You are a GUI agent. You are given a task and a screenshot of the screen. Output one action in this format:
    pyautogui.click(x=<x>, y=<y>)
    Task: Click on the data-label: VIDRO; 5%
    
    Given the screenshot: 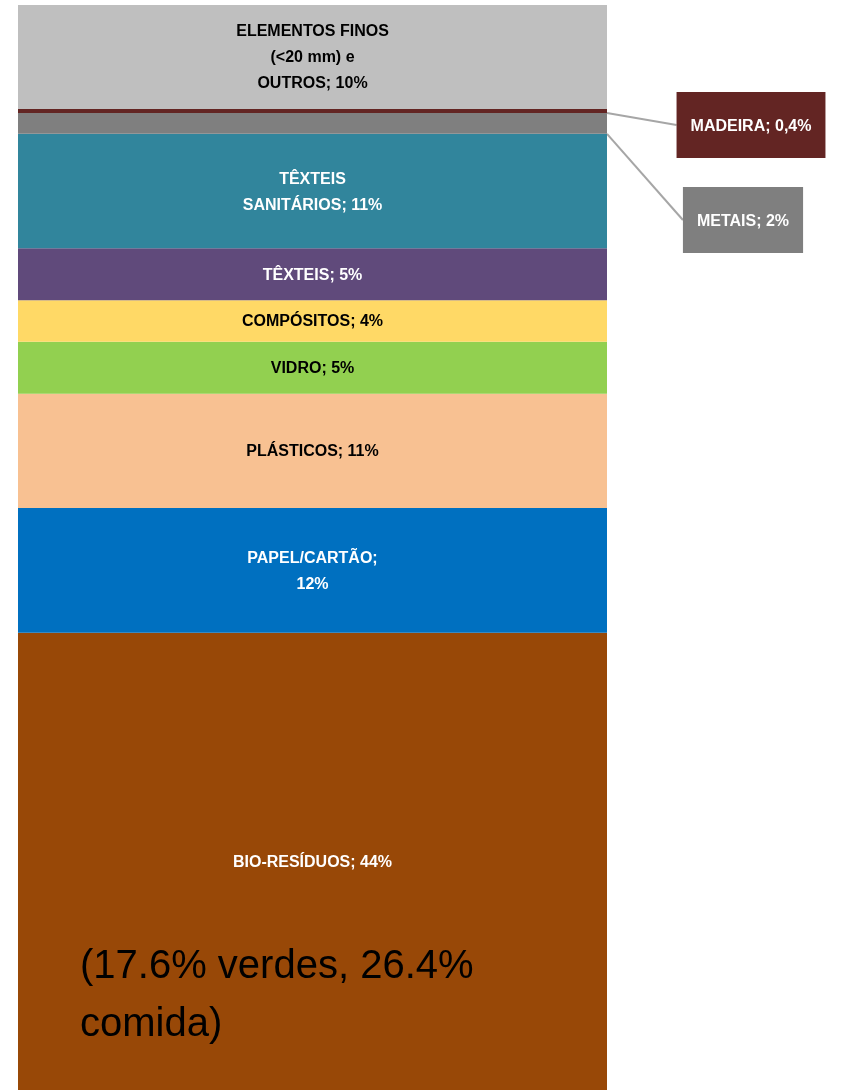 What is the action you would take?
    pyautogui.click(x=312, y=368)
    